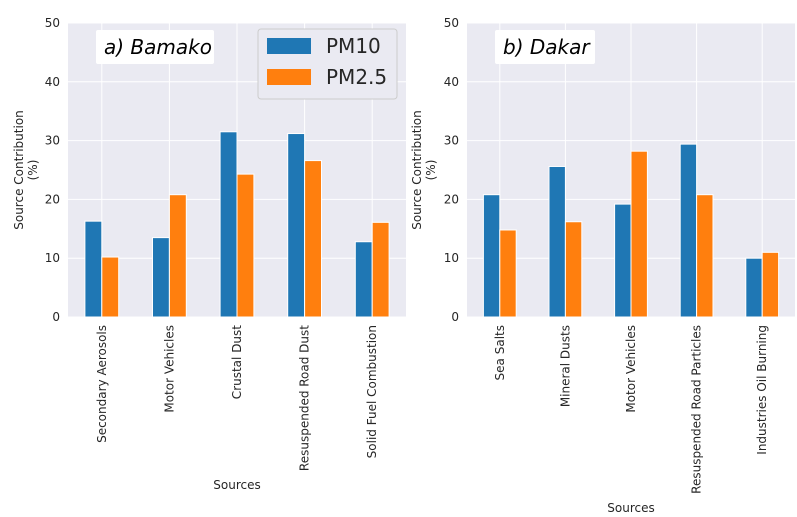  I want to click on panel-label: b) Dakar, so click(547, 47).